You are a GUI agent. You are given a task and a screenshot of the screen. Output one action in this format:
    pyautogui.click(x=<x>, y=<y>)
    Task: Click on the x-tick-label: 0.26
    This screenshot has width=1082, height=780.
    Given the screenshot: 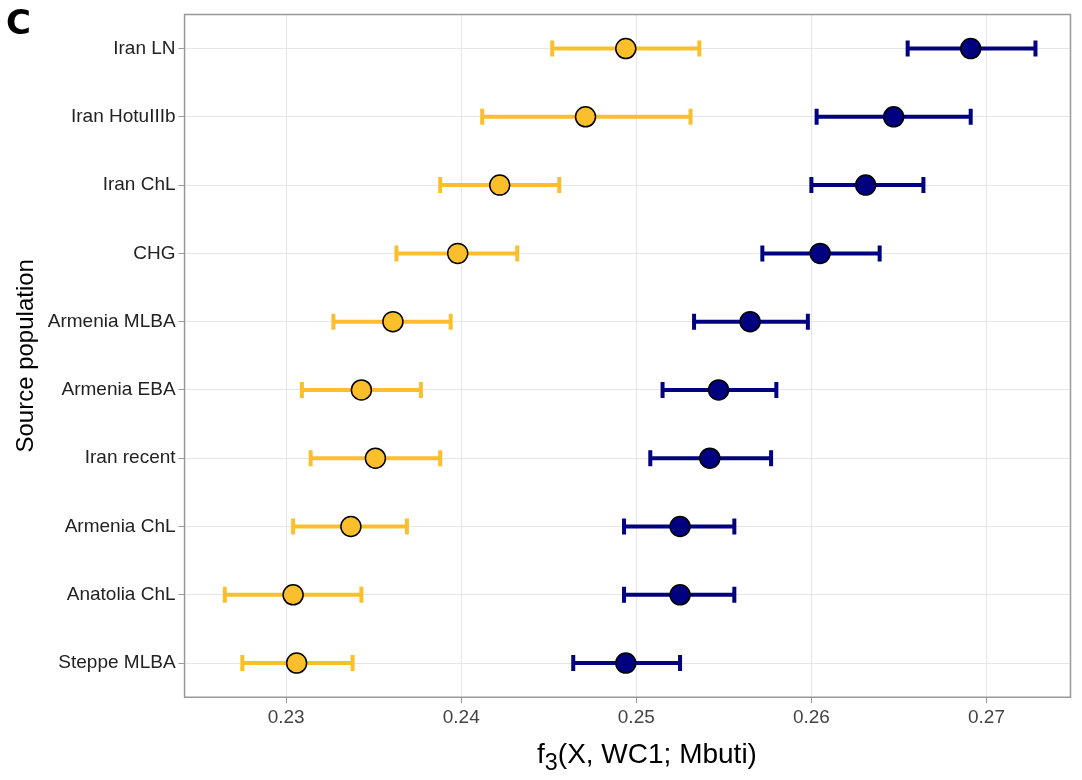 What is the action you would take?
    pyautogui.click(x=811, y=716)
    